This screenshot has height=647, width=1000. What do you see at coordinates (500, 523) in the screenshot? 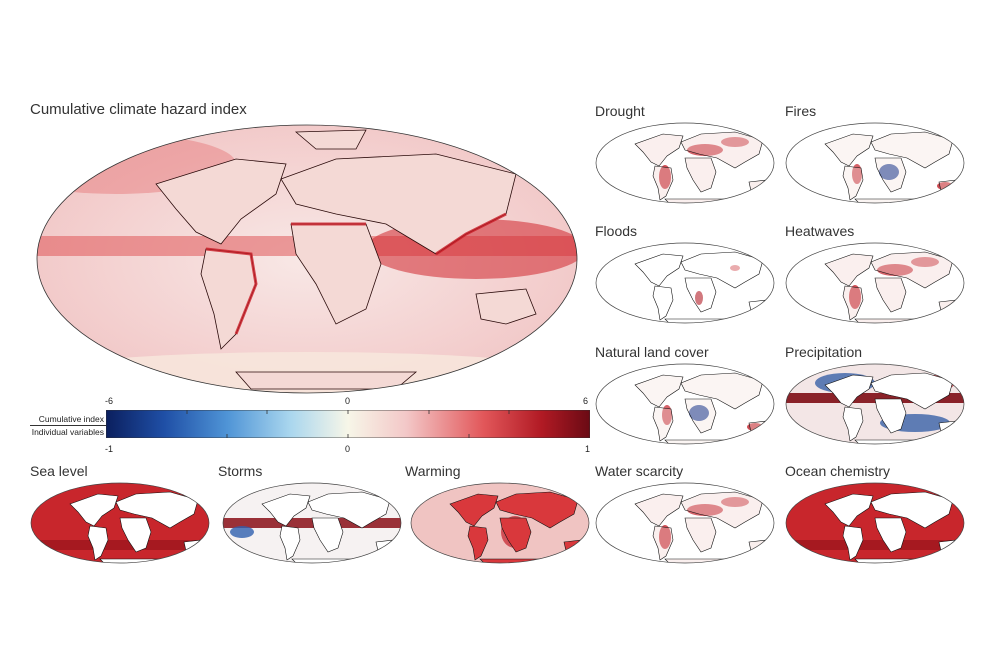
I see `panel-map-warming` at bounding box center [500, 523].